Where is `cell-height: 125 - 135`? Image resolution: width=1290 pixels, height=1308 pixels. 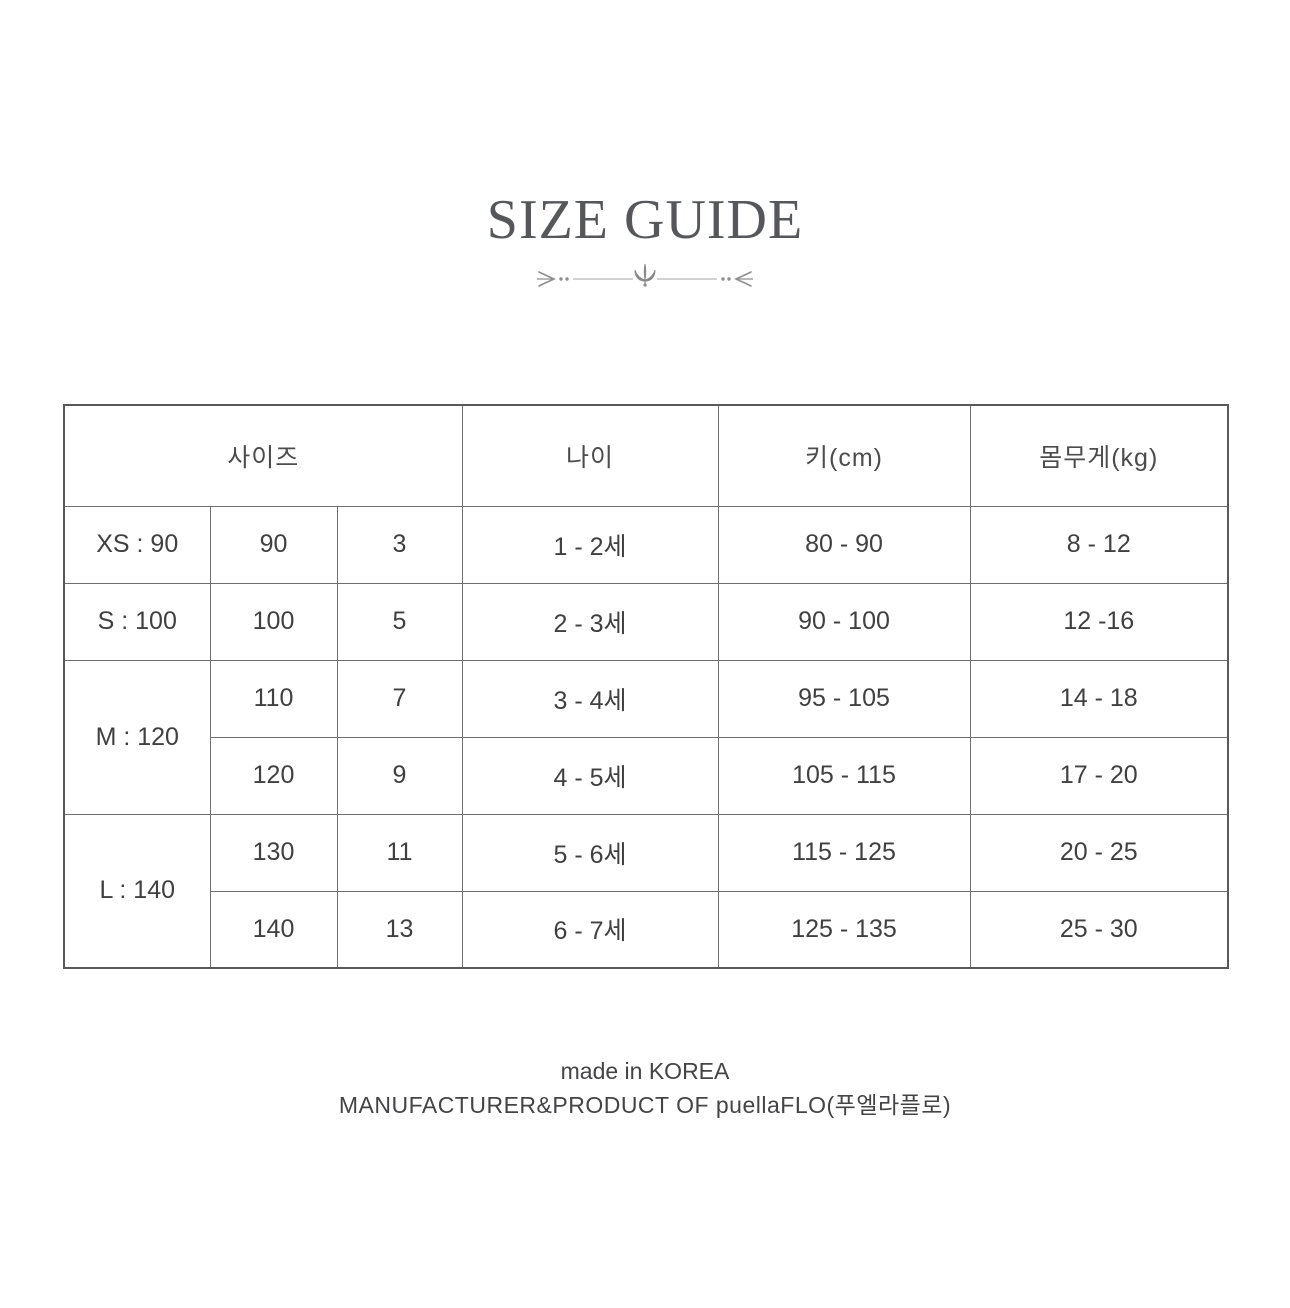 cell-height: 125 - 135 is located at coordinates (844, 929).